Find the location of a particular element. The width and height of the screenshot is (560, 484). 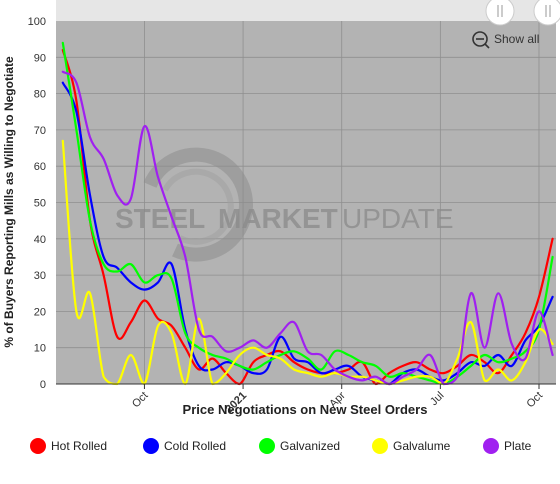

legend-label: Plate is located at coordinates (518, 446).